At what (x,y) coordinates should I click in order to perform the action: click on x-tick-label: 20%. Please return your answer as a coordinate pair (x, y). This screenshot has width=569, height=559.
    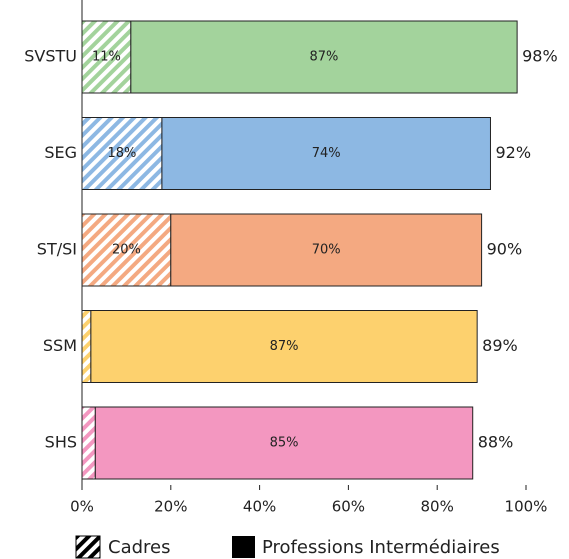
    Looking at the image, I should click on (170, 507).